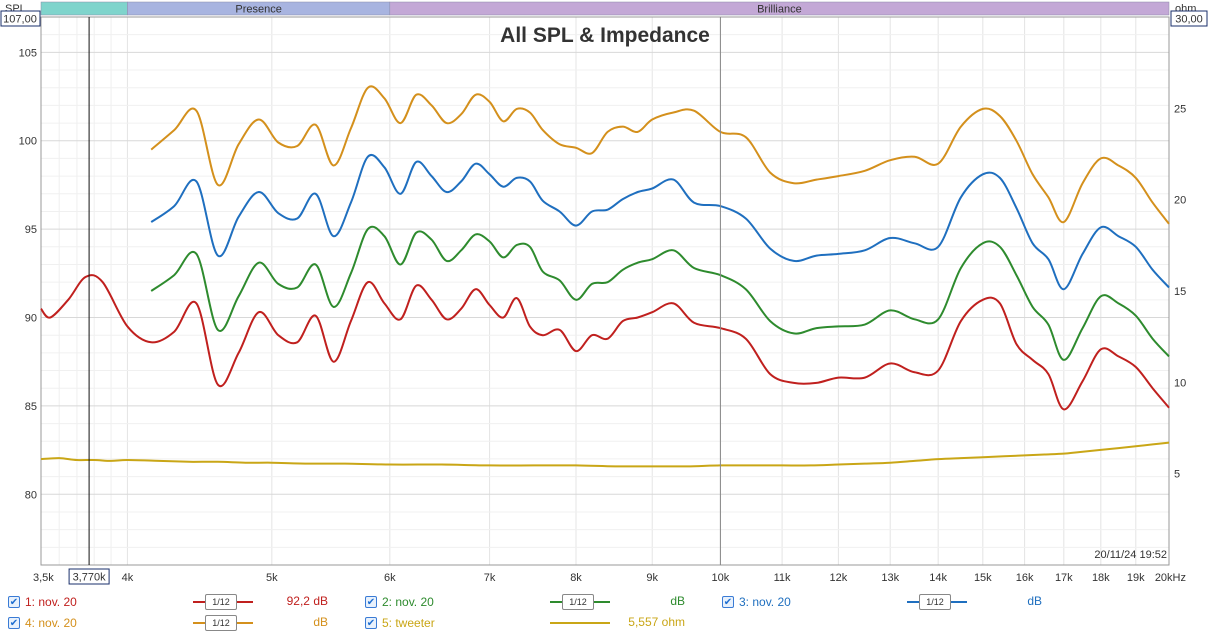 The width and height of the screenshot is (1221, 636). What do you see at coordinates (408, 602) in the screenshot?
I see `legend-name: 2: nov. 20` at bounding box center [408, 602].